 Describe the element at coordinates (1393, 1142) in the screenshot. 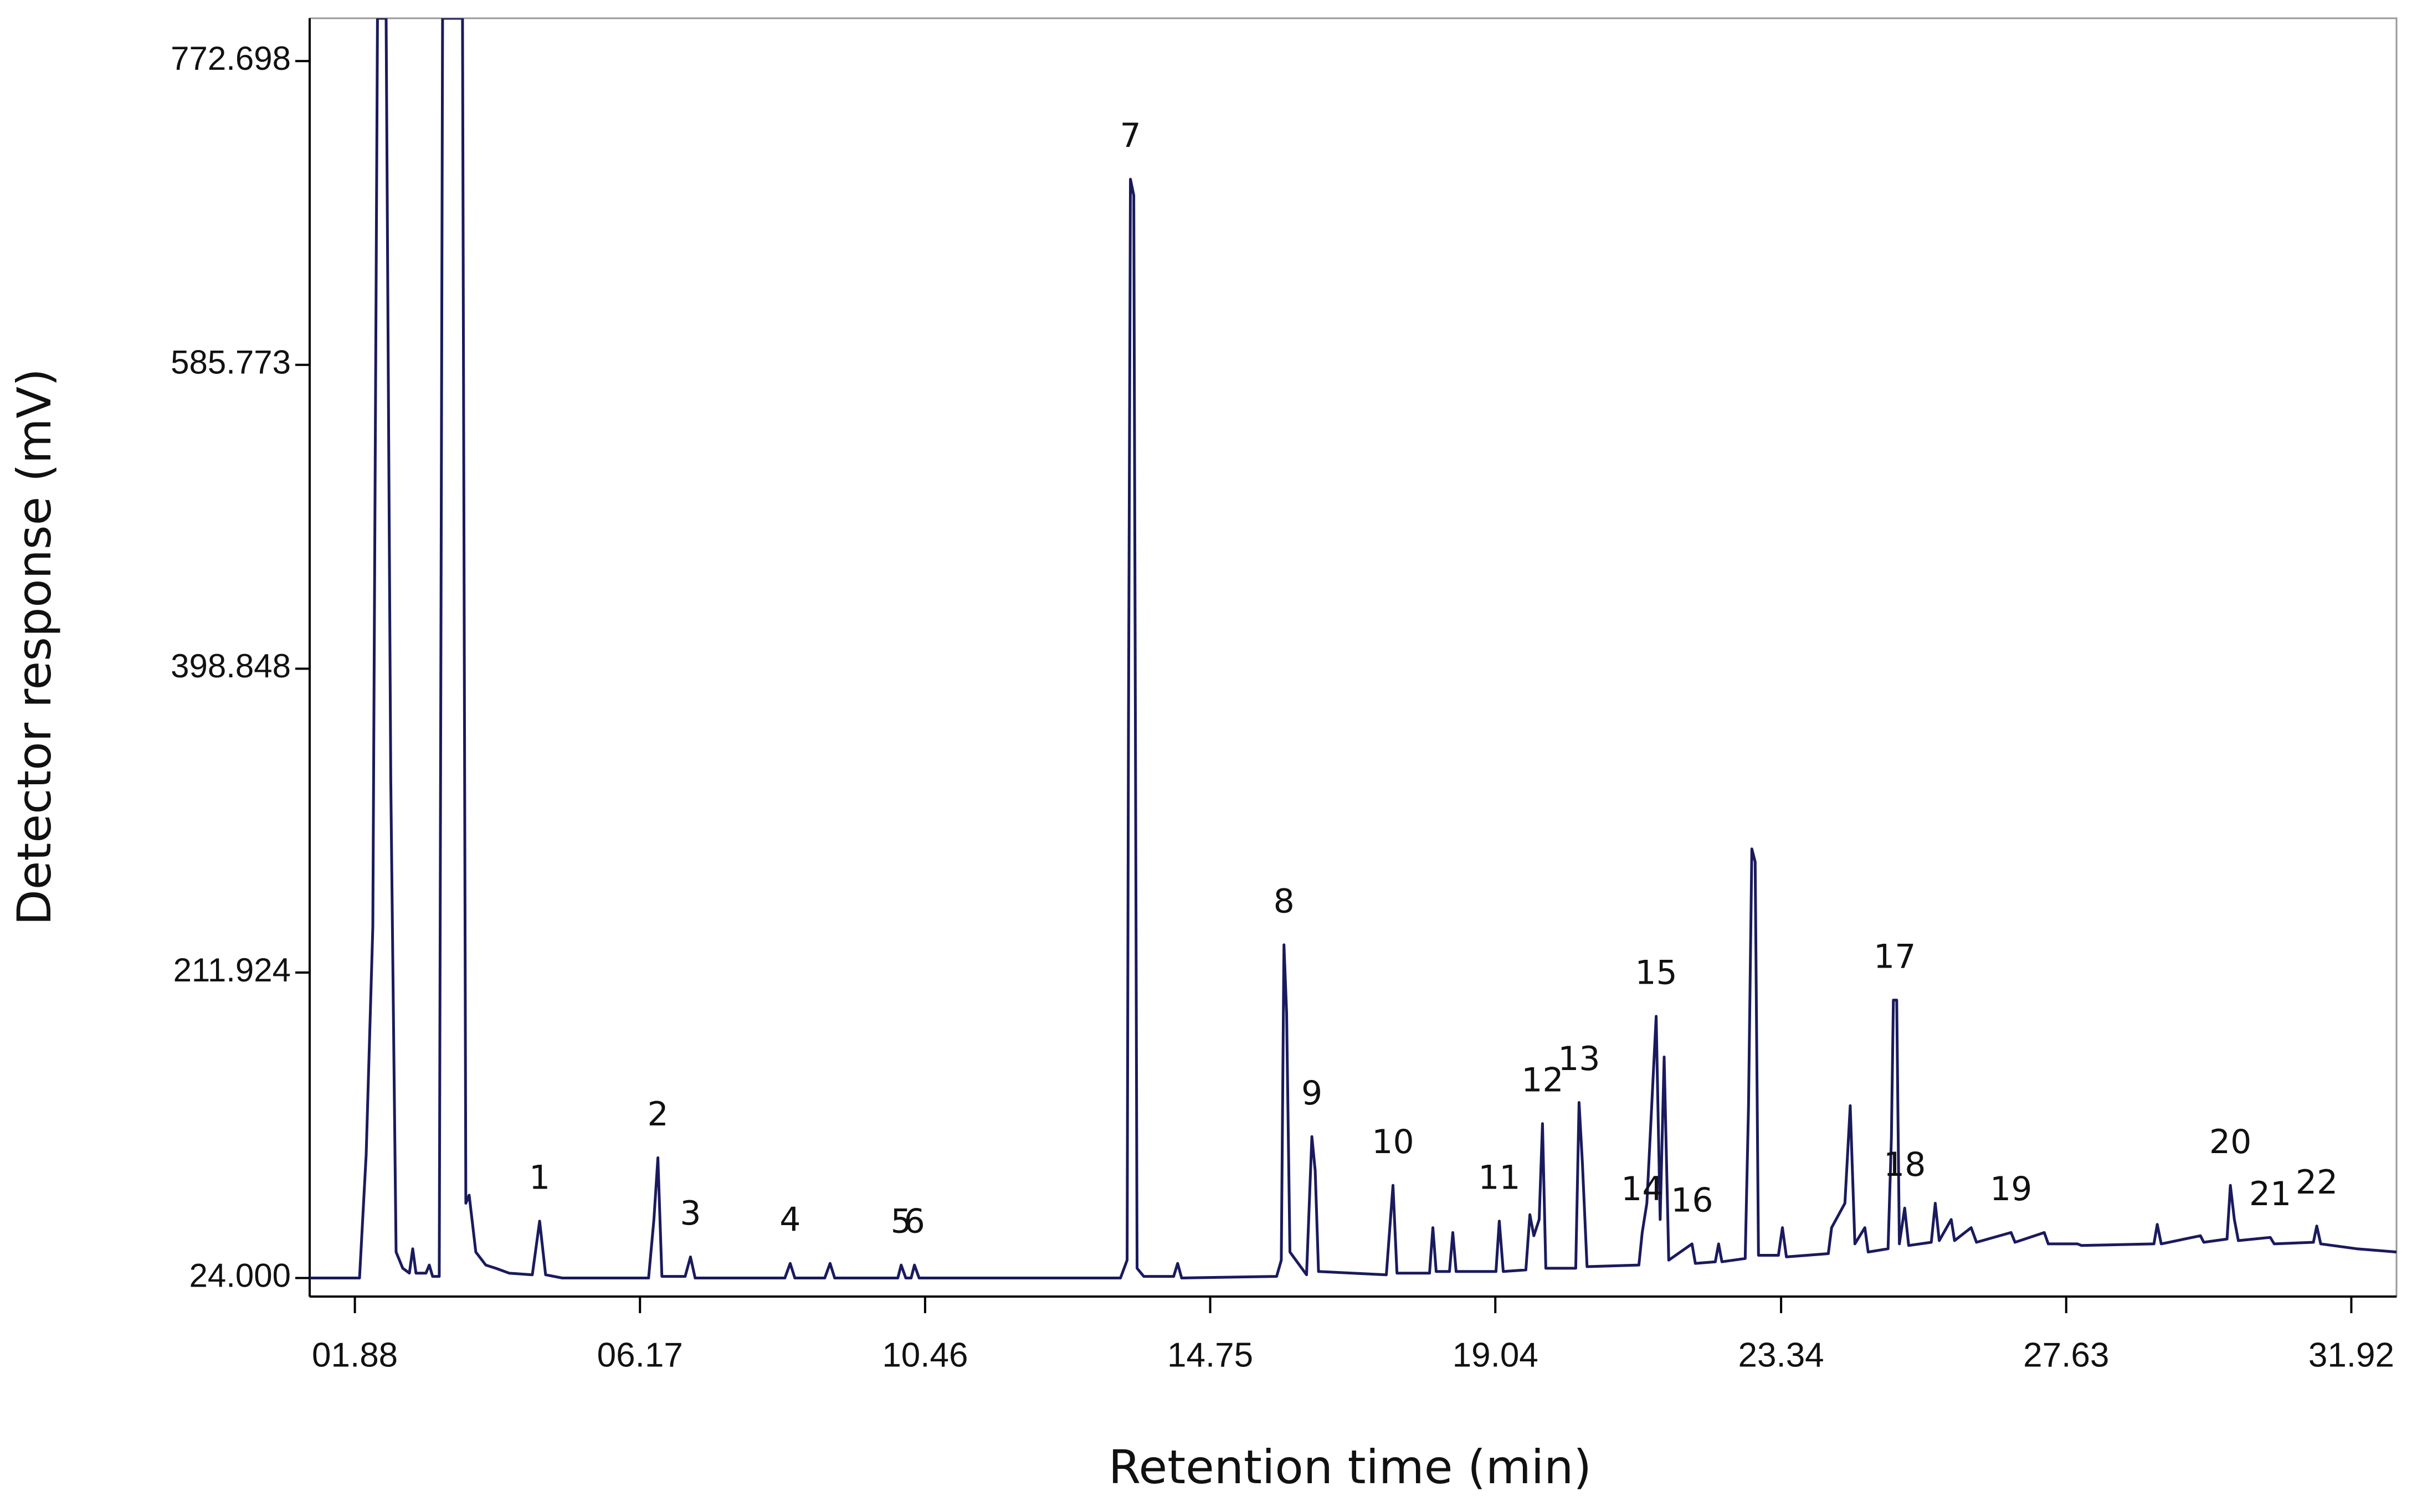

I see `peak-label: 10` at that location.